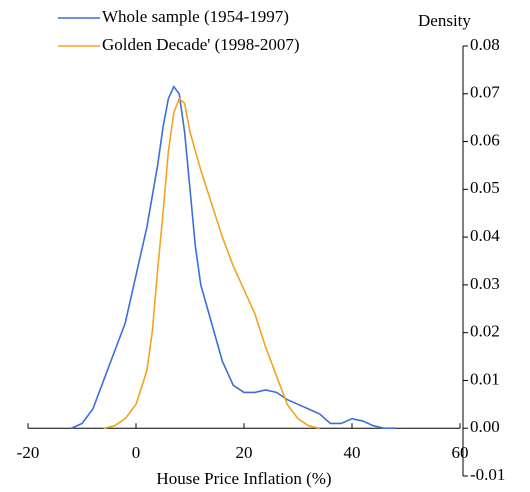 The height and width of the screenshot is (492, 530). What do you see at coordinates (136, 452) in the screenshot?
I see `x-tick-label: 0` at bounding box center [136, 452].